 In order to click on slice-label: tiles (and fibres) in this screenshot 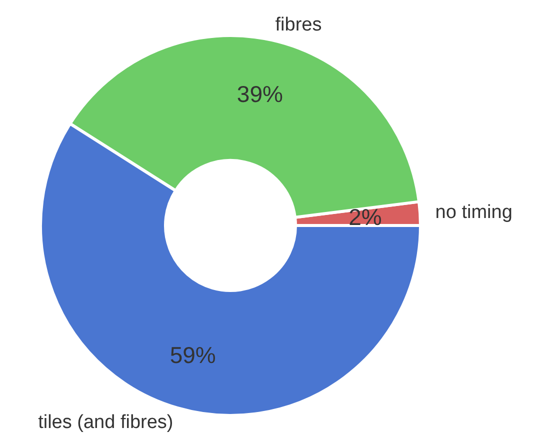, I will do `click(106, 423)`.